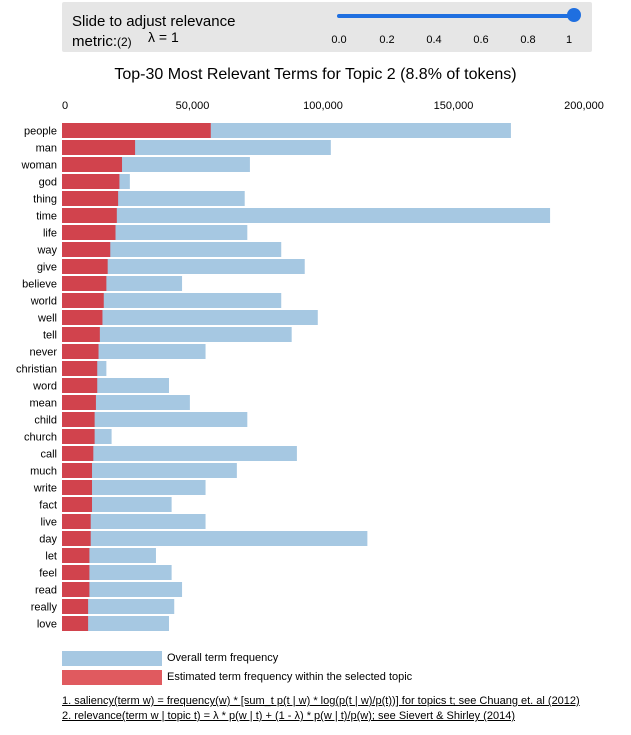  What do you see at coordinates (51, 557) in the screenshot?
I see `term-label: let` at bounding box center [51, 557].